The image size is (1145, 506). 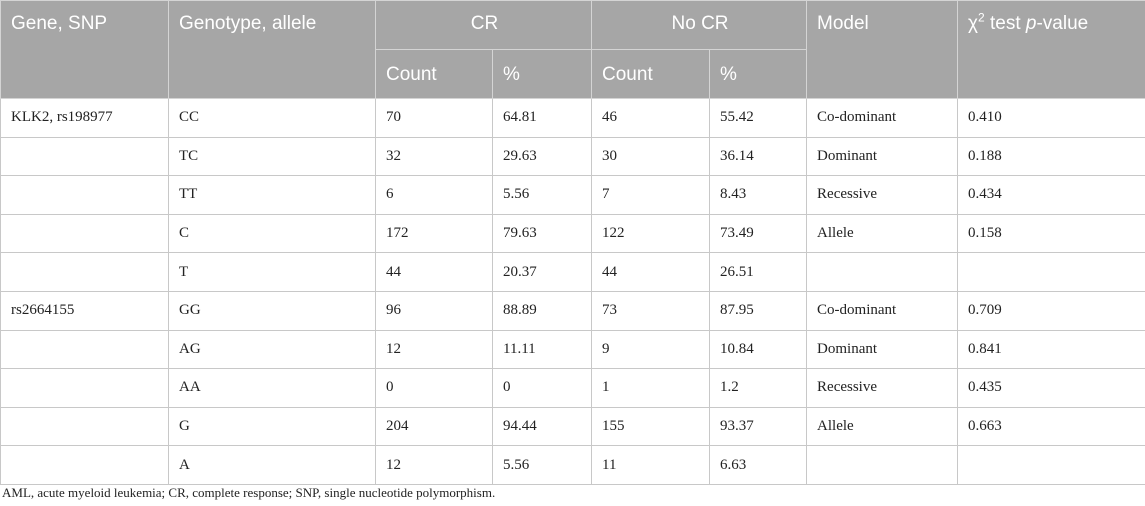 What do you see at coordinates (1051, 118) in the screenshot?
I see `p-value-cell: 0.410` at bounding box center [1051, 118].